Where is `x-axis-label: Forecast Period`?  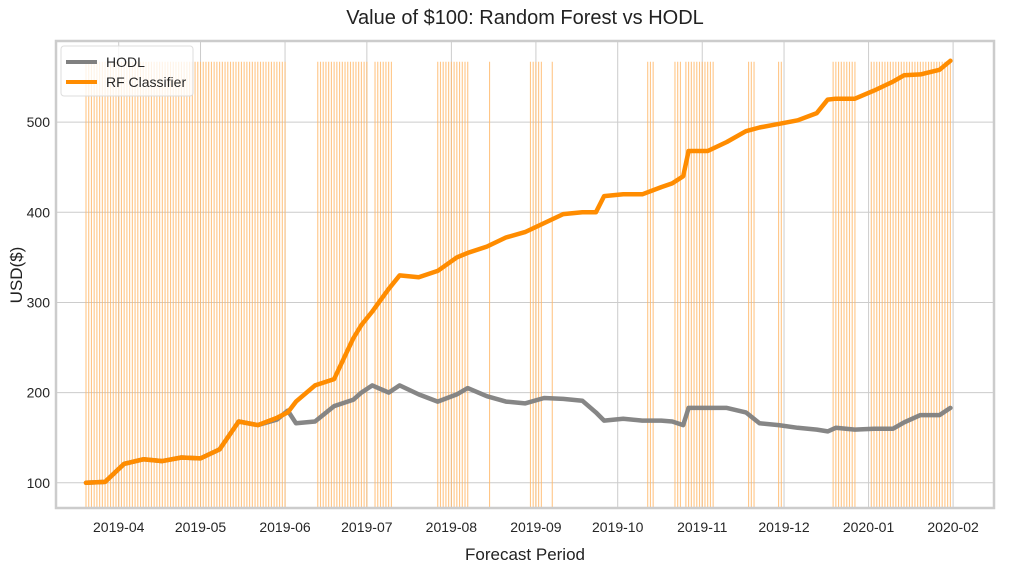 x-axis-label: Forecast Period is located at coordinates (525, 554).